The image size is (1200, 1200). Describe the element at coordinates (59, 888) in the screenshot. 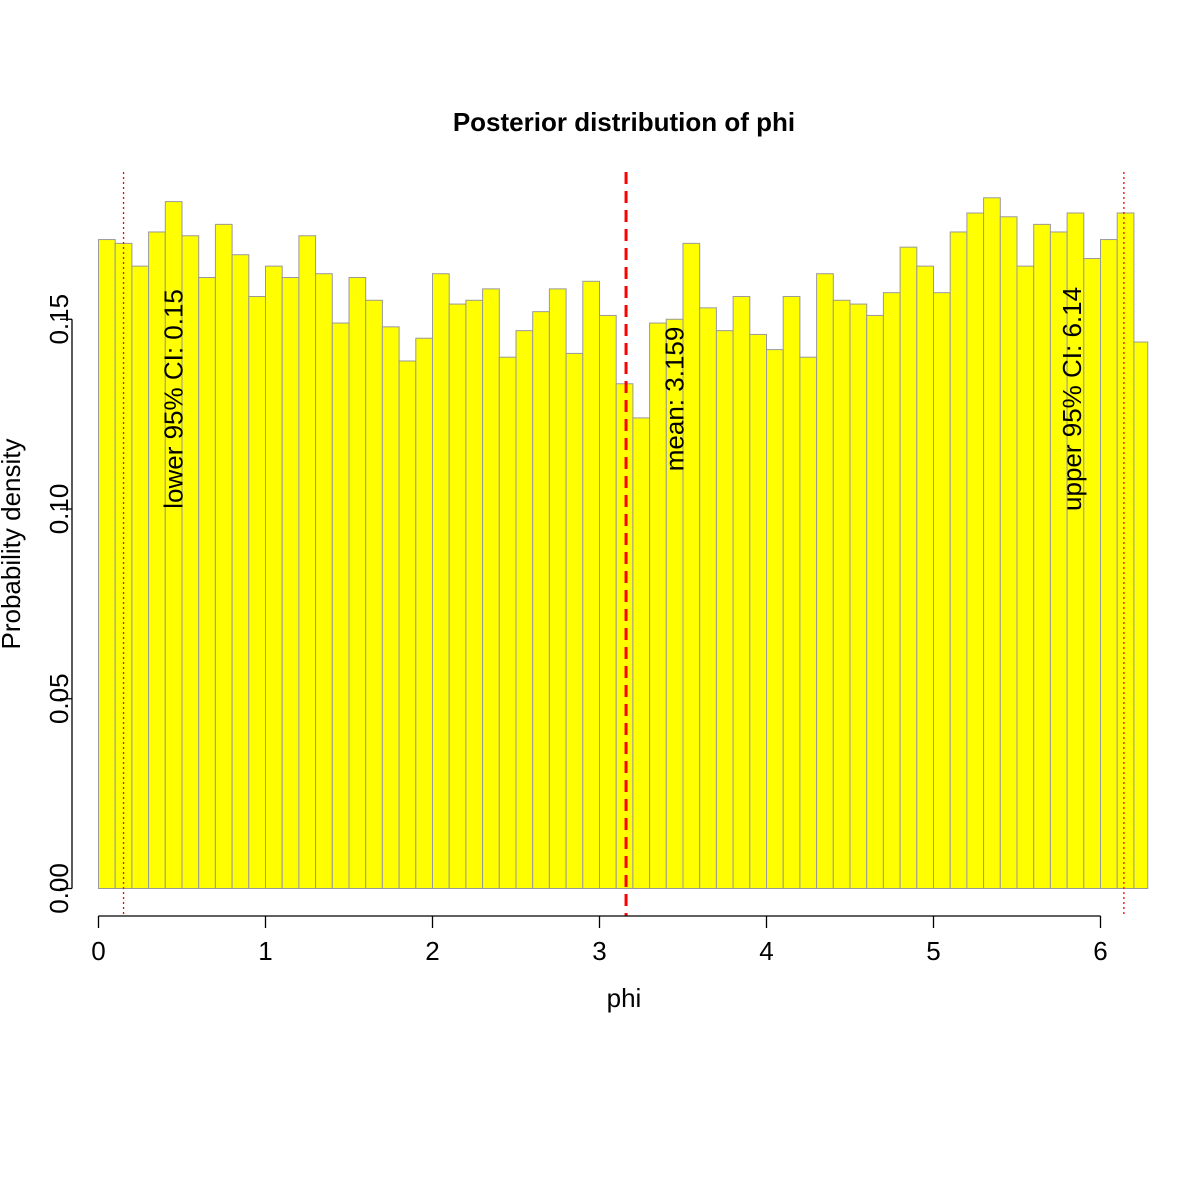

I see `y-tick-label: 0.00` at that location.